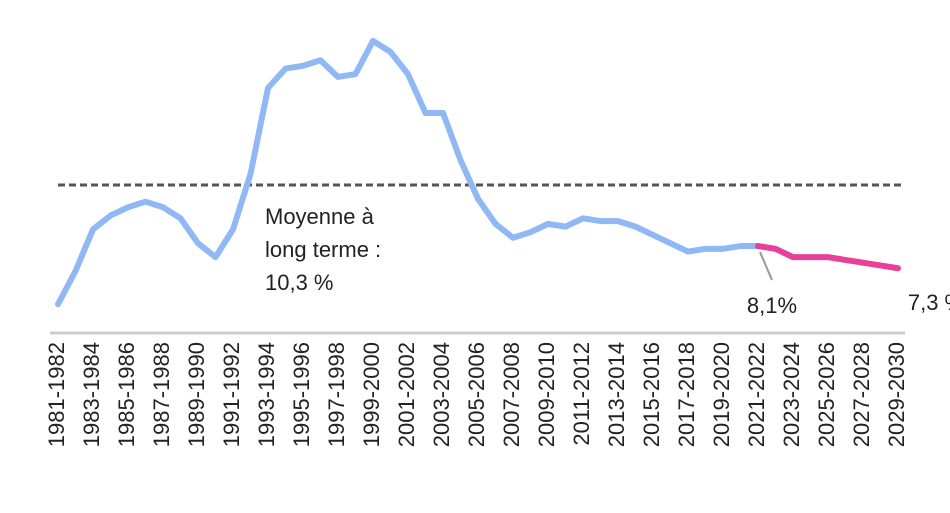 This screenshot has width=950, height=513. Describe the element at coordinates (581, 394) in the screenshot. I see `x-tick-label: 2011-2012` at that location.